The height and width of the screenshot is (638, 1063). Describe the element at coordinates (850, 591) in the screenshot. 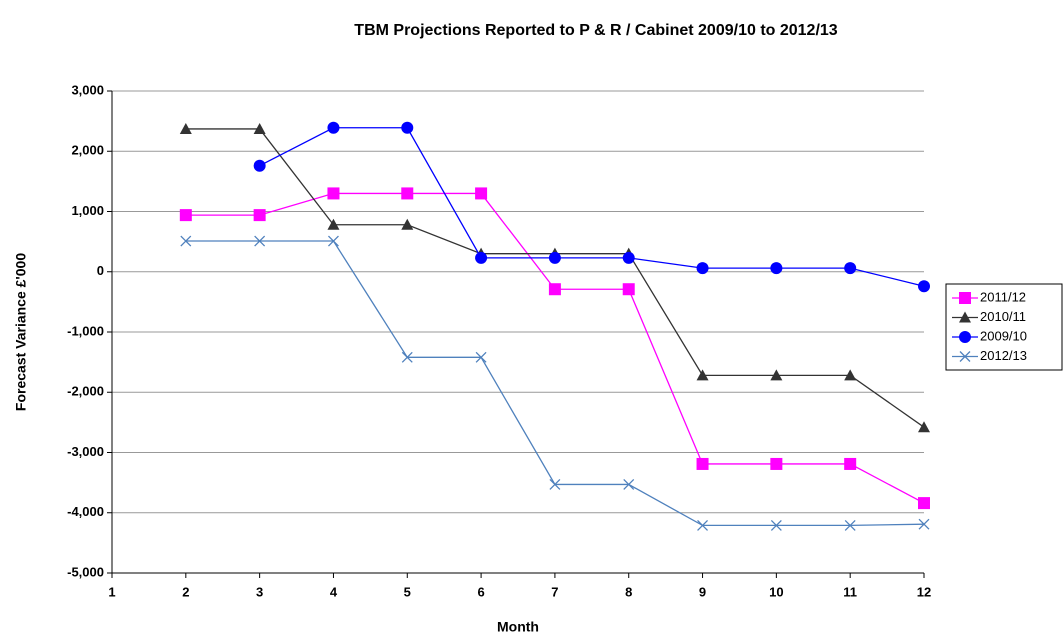

I see `x-tick-label: 11` at that location.